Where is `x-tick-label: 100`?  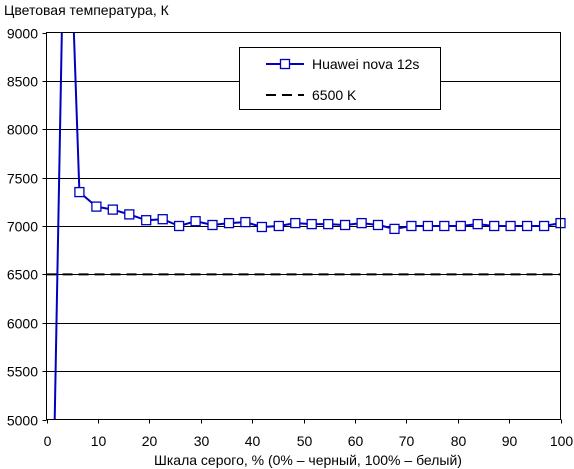 x-tick-label: 100 is located at coordinates (562, 441).